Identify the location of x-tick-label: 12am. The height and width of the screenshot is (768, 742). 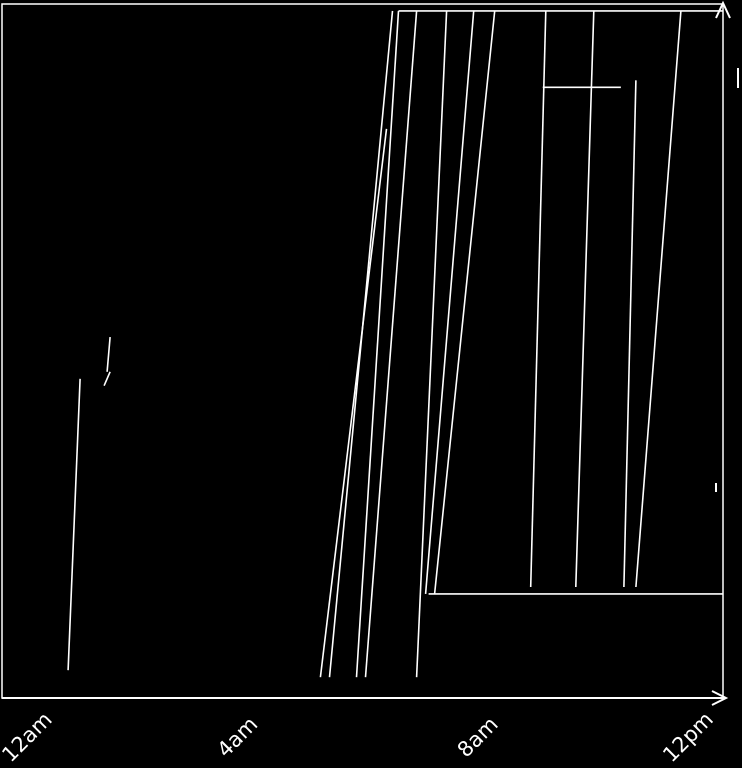
(28, 736).